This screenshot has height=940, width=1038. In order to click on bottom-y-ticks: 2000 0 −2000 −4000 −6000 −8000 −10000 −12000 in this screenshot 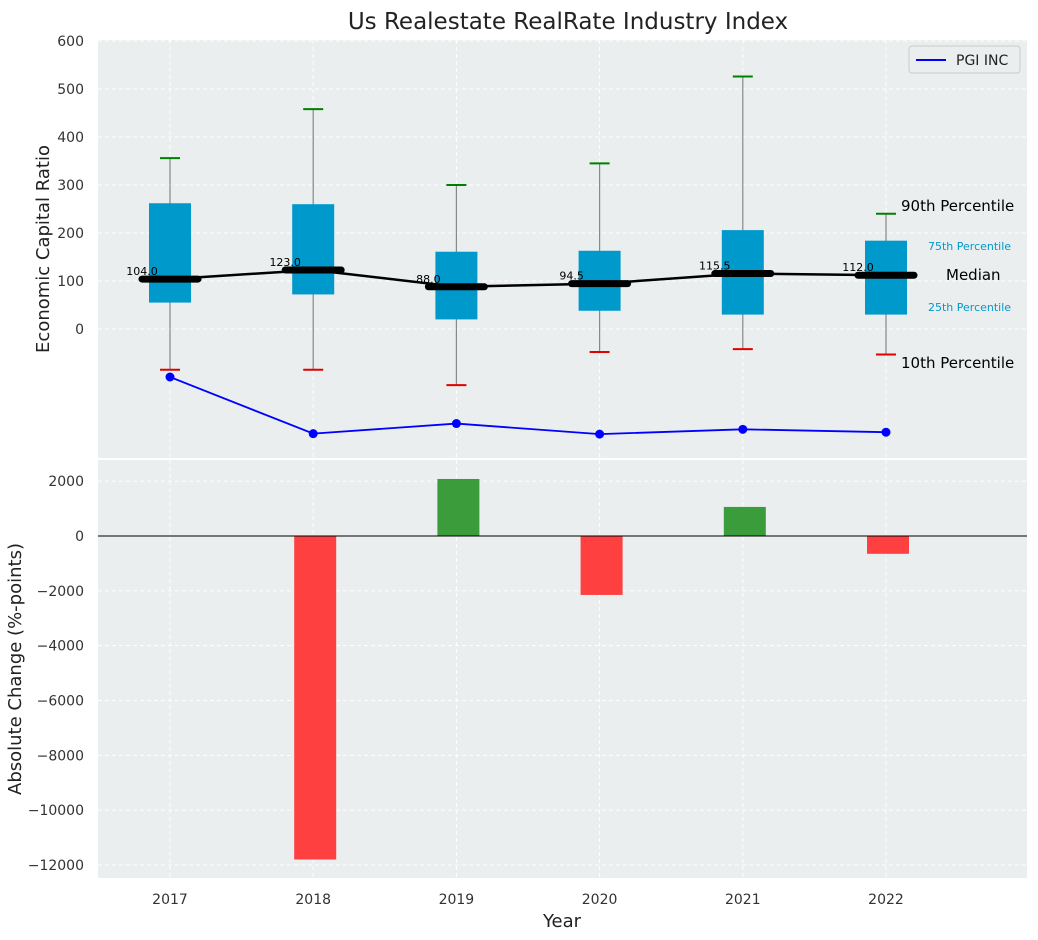, I will do `click(56, 674)`.